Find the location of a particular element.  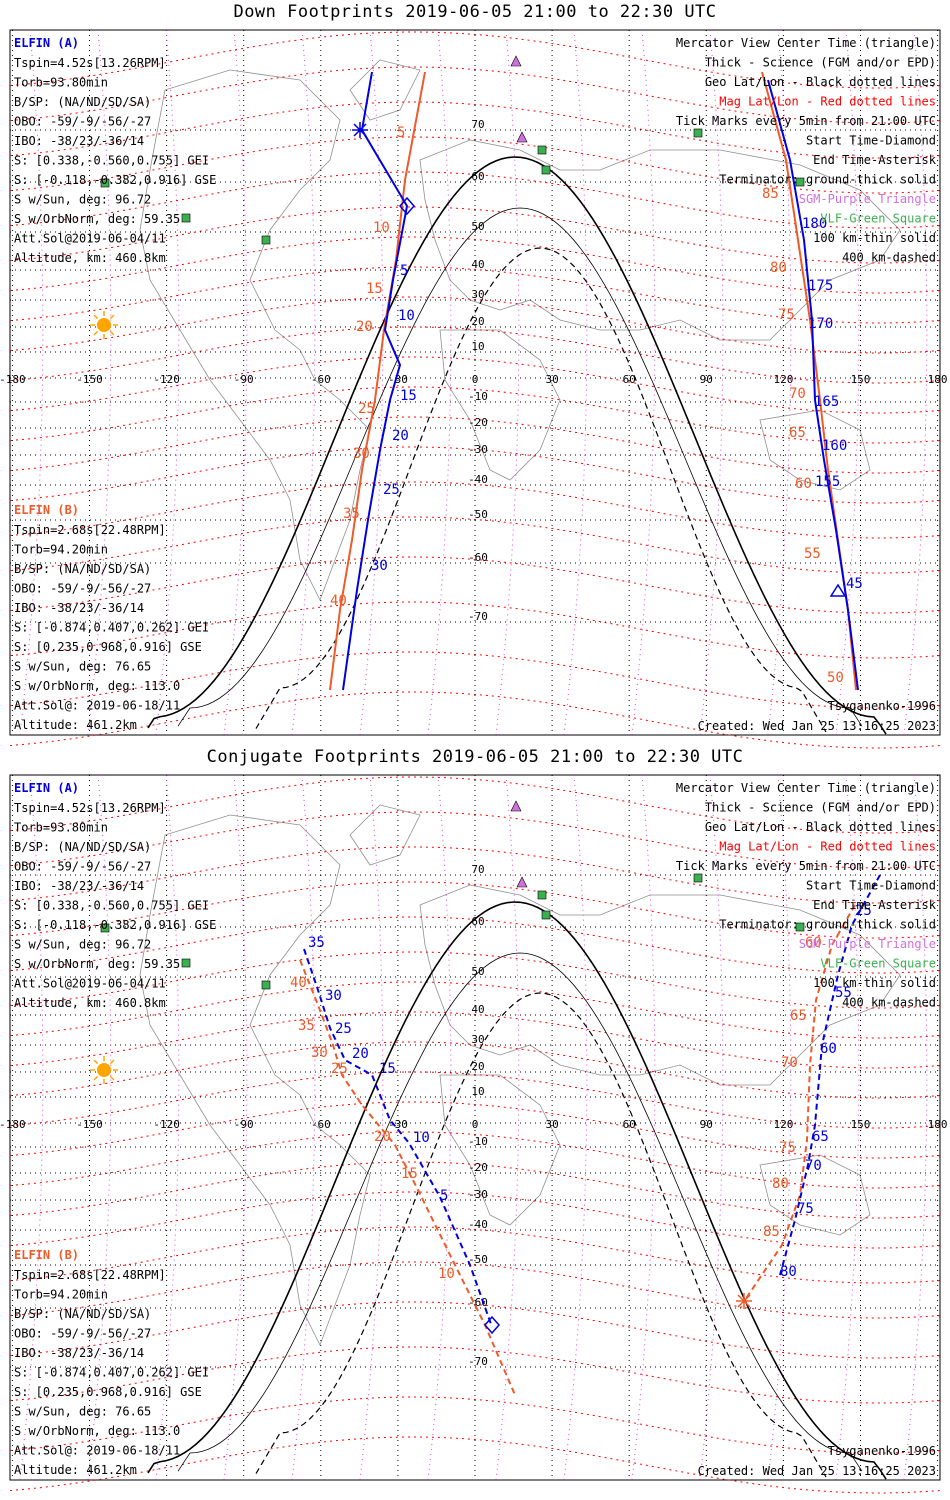

track-b-time-label: 10 is located at coordinates (381, 228).